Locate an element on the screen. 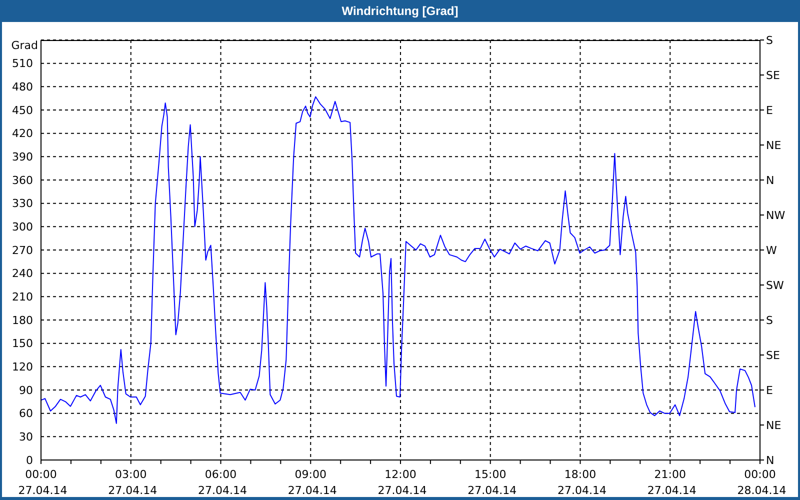 The image size is (800, 500). x-tick-label: 06:00 27.04.14 is located at coordinates (220, 482).